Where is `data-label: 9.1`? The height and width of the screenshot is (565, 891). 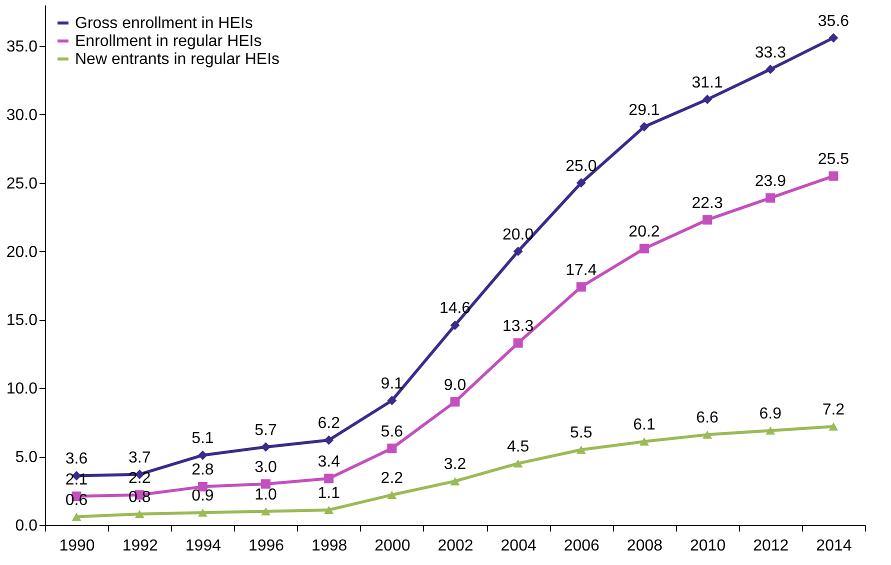 data-label: 9.1 is located at coordinates (392, 383).